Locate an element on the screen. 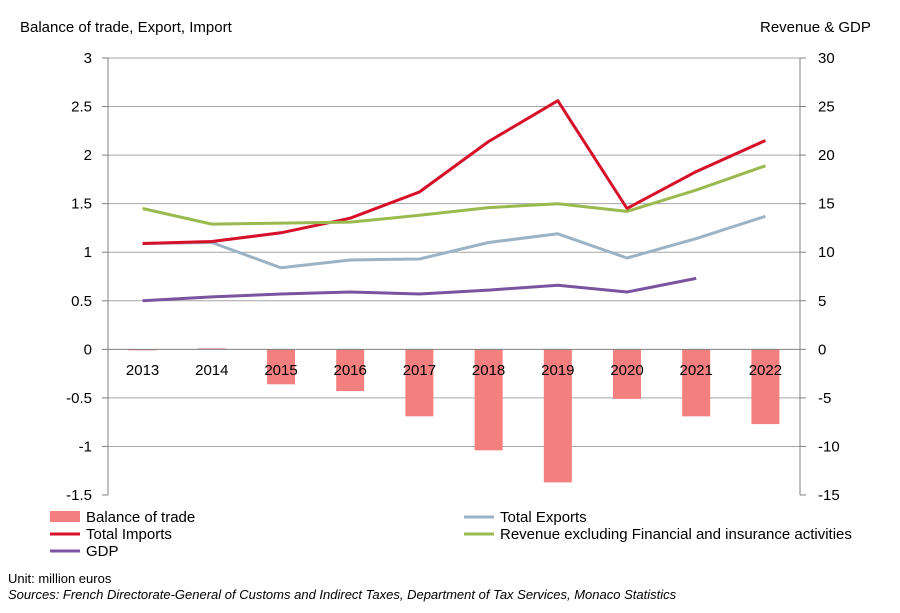  category-label: 2014 is located at coordinates (211, 370).